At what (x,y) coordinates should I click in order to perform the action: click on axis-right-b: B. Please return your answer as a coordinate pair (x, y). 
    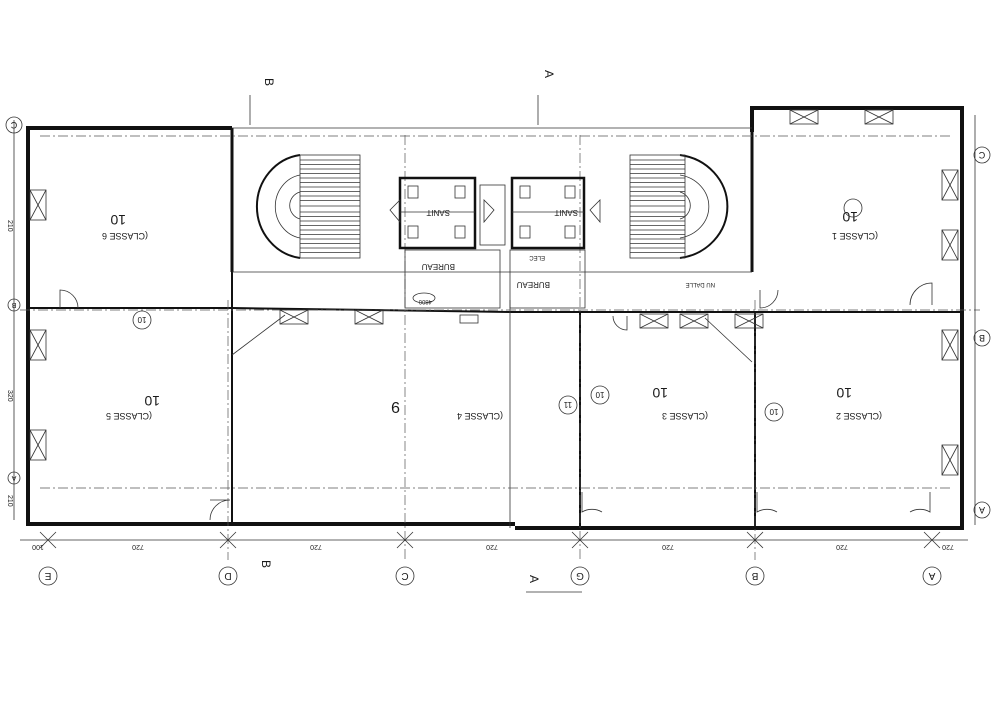
    Looking at the image, I should click on (982, 338).